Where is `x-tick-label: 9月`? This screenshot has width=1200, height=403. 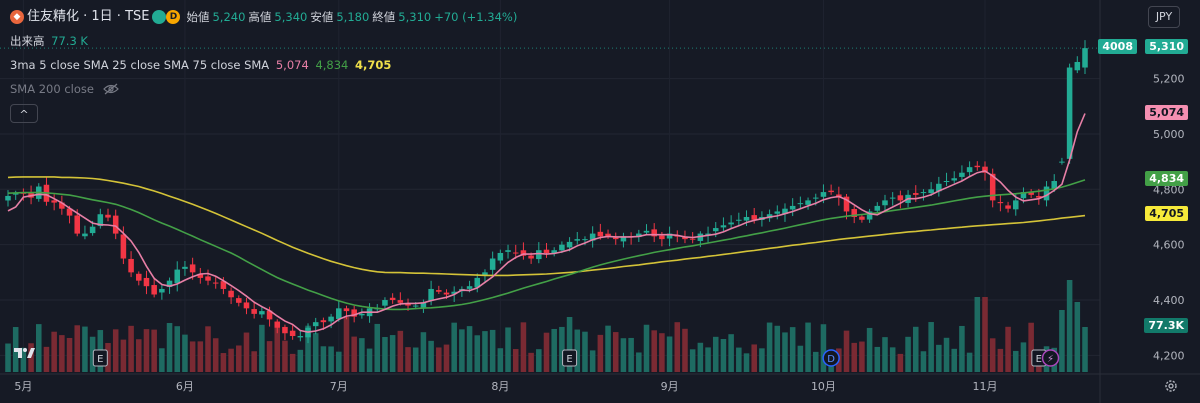
x-tick-label: 9月 is located at coordinates (670, 386).